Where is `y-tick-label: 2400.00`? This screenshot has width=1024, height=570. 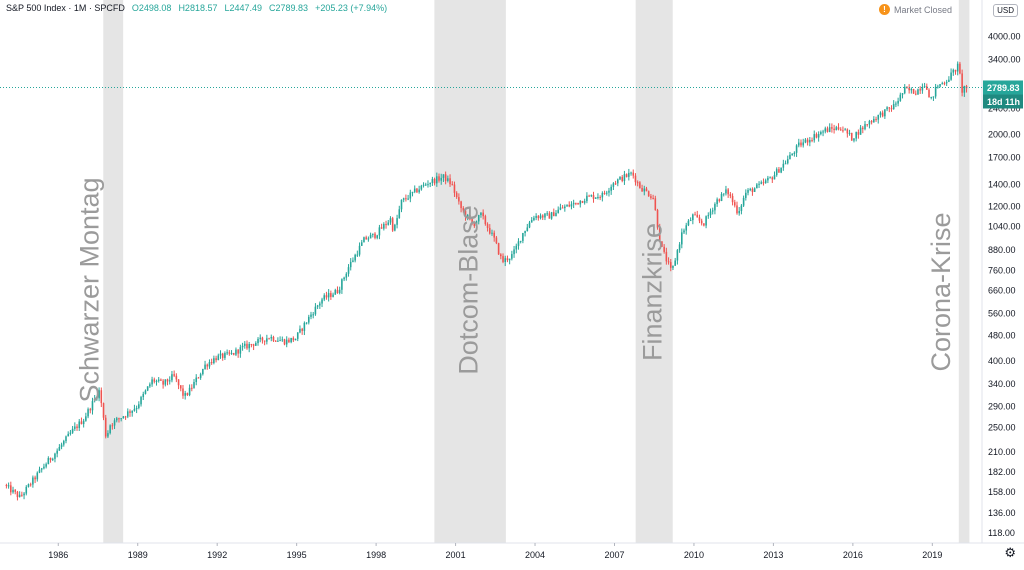 y-tick-label: 2400.00 is located at coordinates (1004, 109).